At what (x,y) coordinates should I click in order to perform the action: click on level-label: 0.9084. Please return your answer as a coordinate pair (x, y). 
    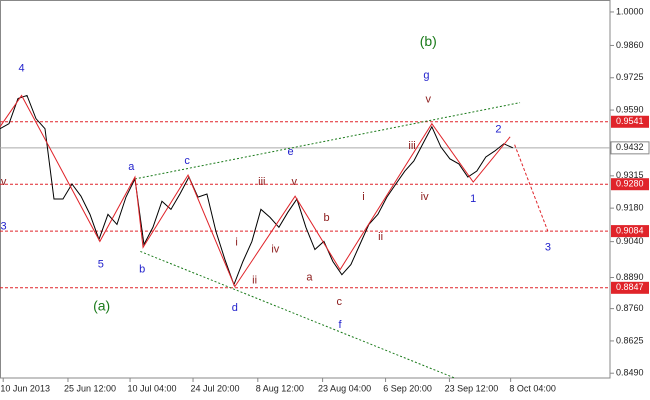
    Looking at the image, I should click on (630, 230).